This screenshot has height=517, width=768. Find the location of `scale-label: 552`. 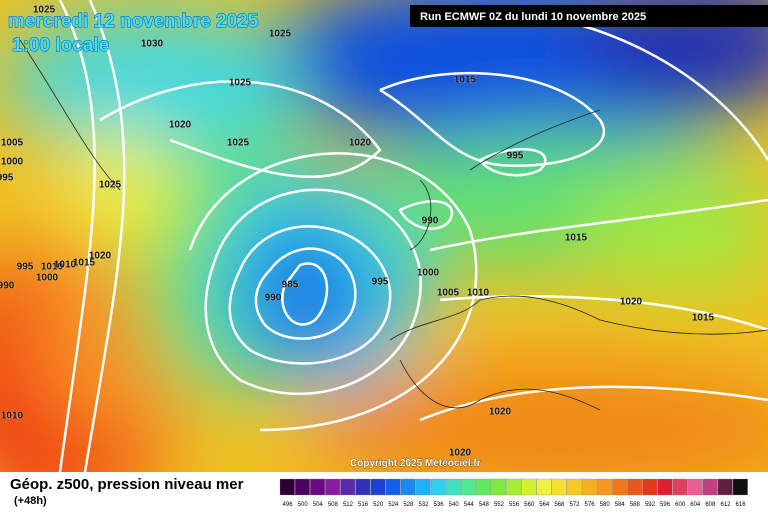

scale-label: 552 is located at coordinates (499, 505).